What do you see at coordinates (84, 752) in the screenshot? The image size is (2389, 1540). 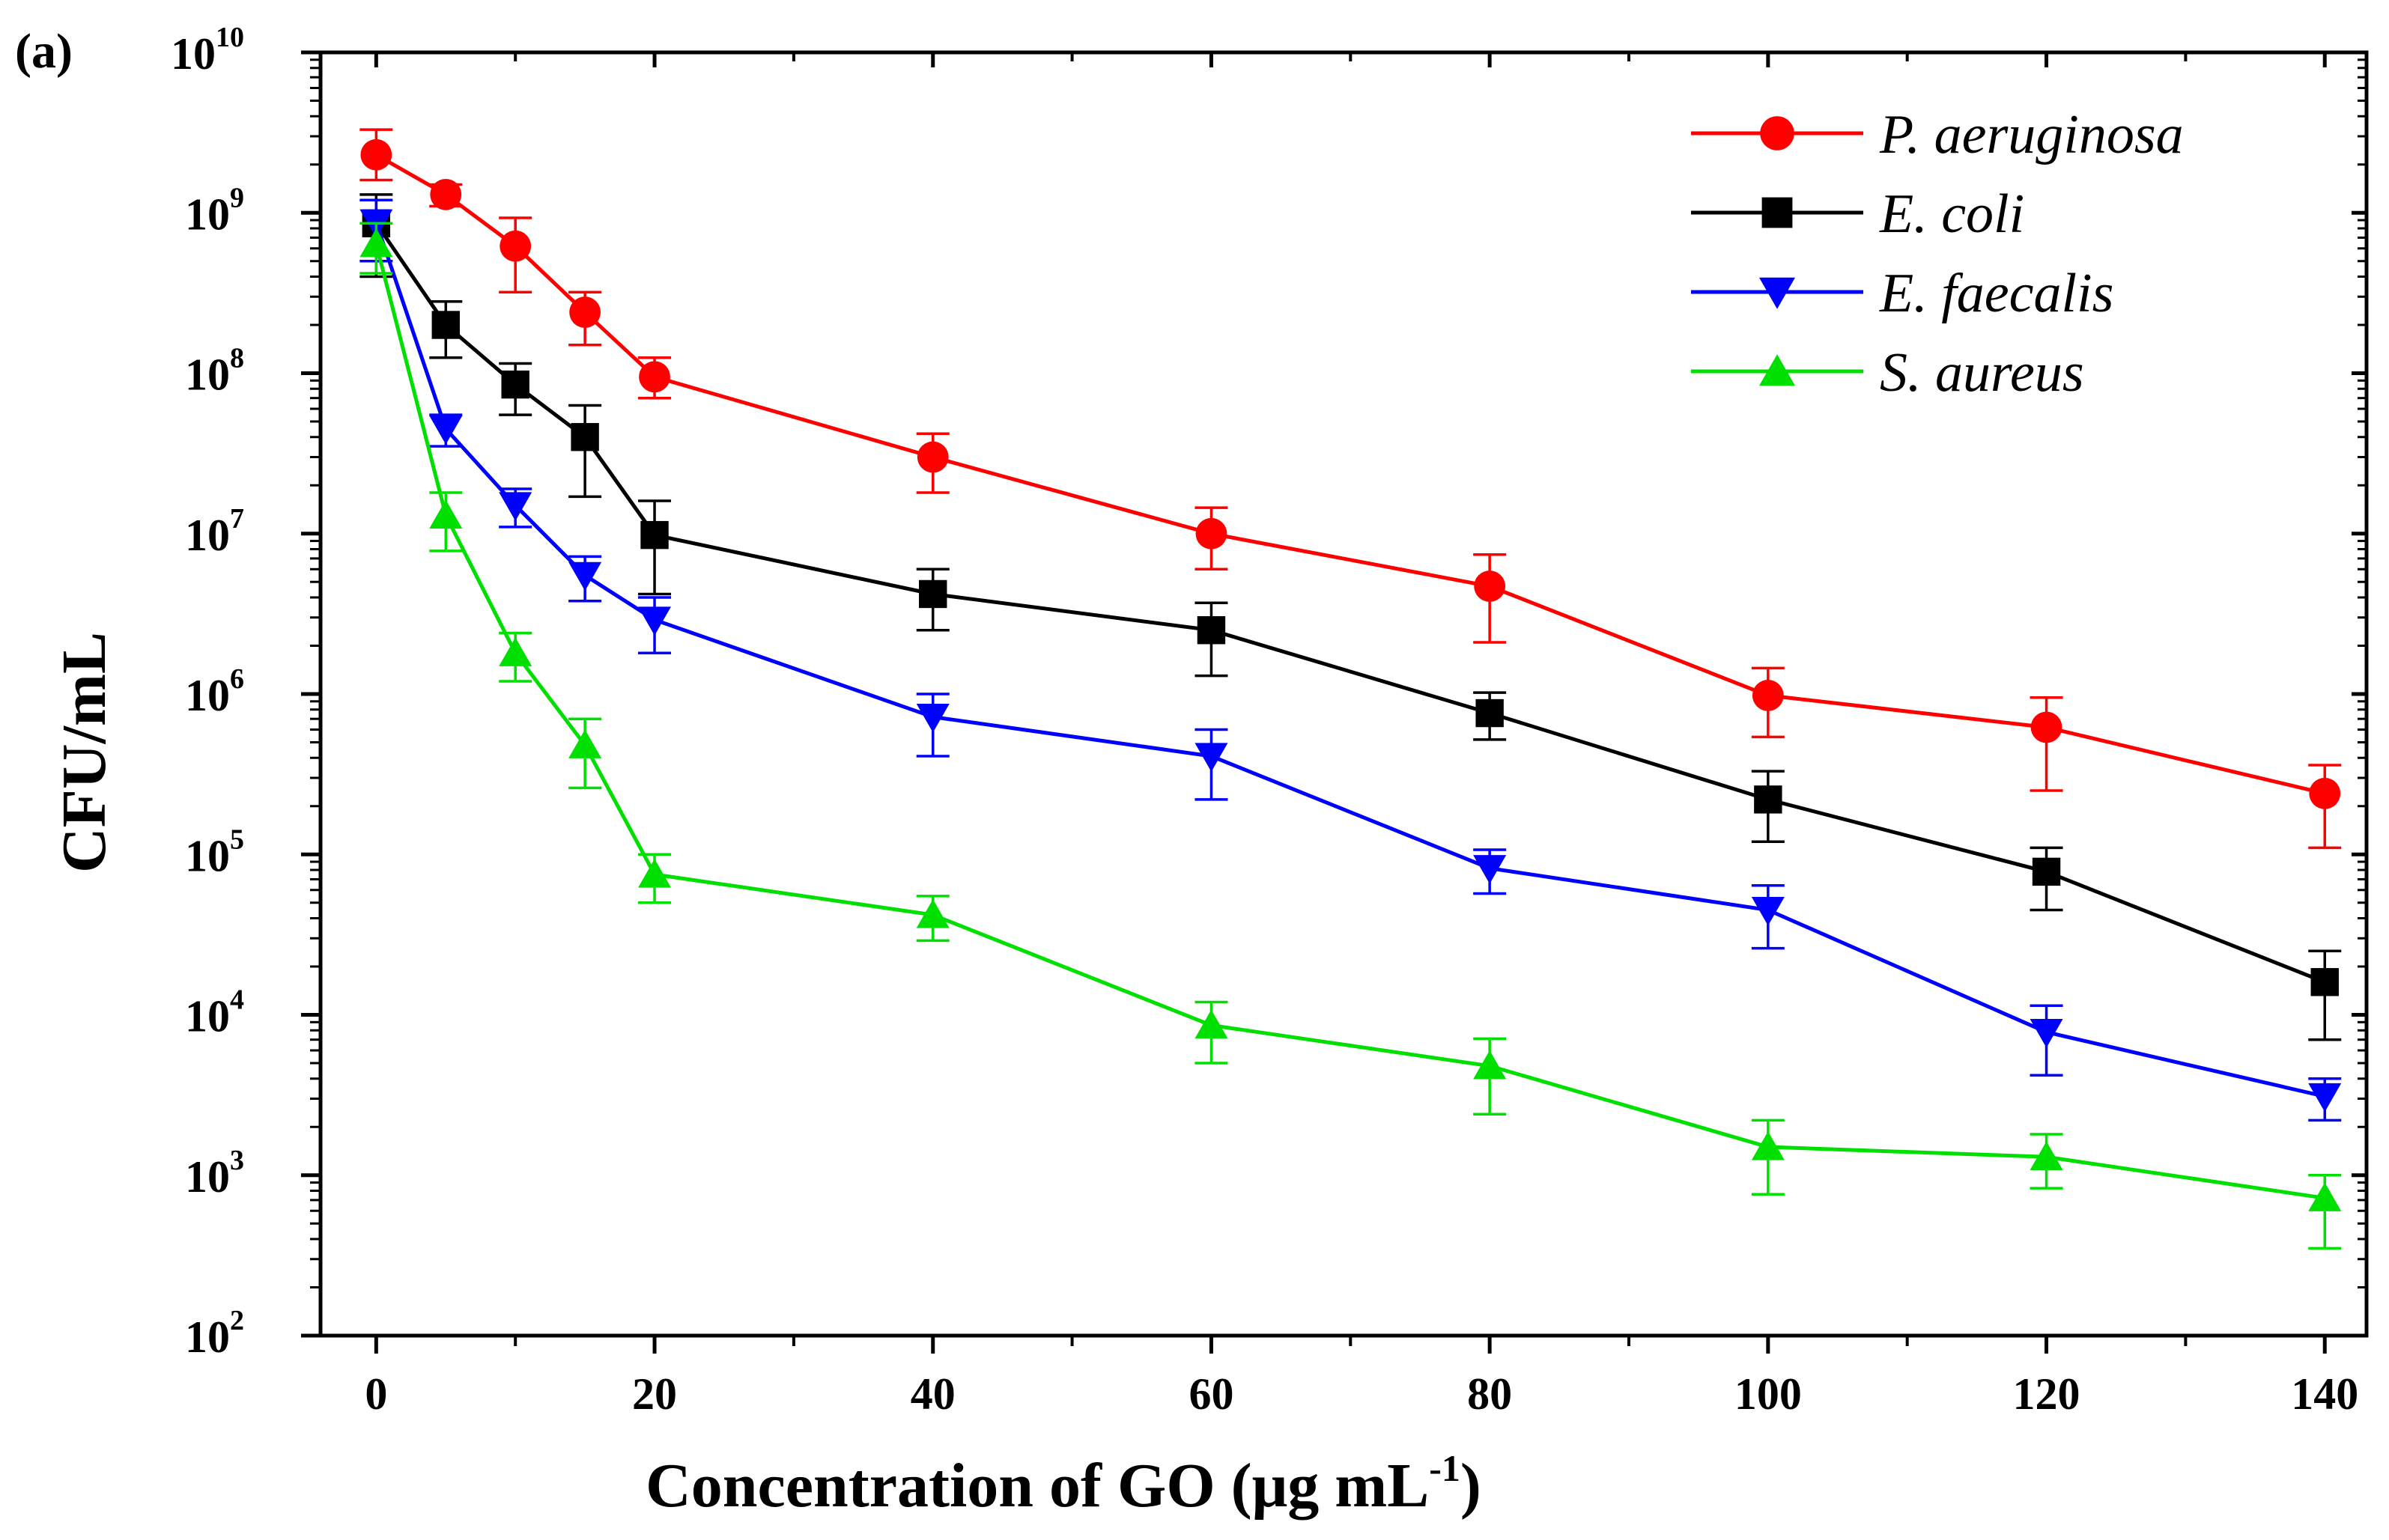 I see `y-axis-title: CFU/mL` at bounding box center [84, 752].